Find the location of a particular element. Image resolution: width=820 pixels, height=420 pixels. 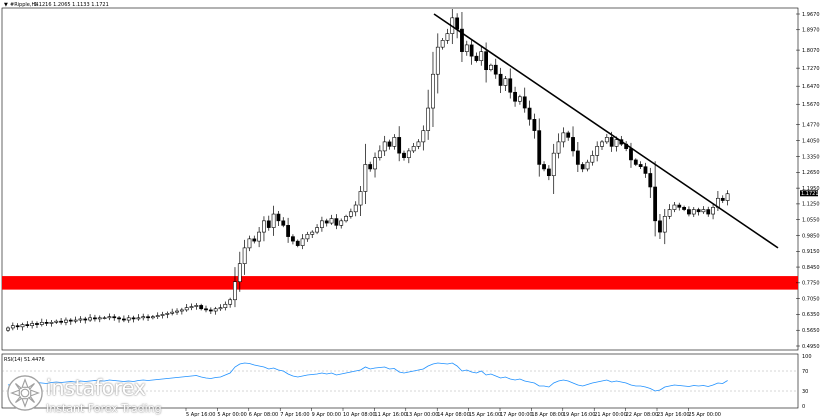

price-tick-label: 1.4050 is located at coordinates (811, 142).